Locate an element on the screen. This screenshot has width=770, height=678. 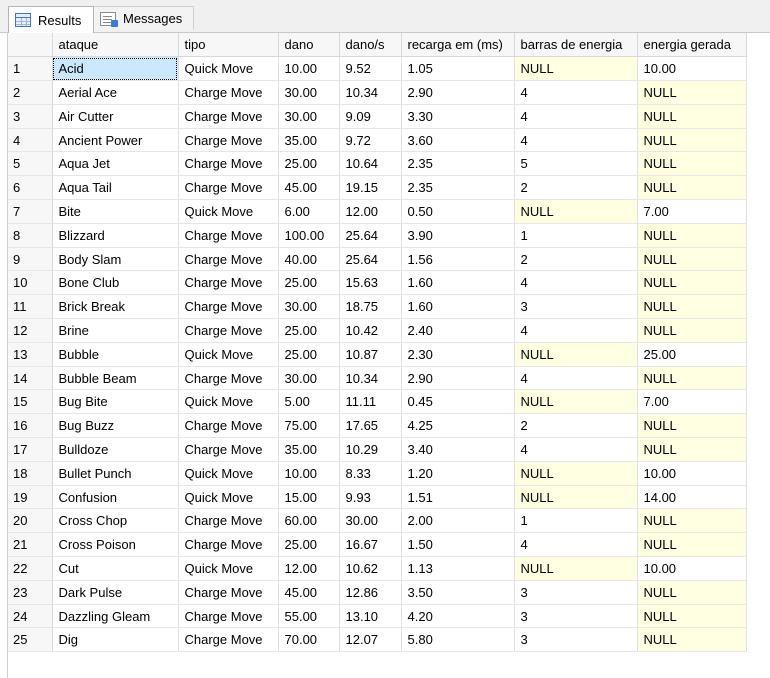
grid-cell: 3.60 is located at coordinates (458, 140).